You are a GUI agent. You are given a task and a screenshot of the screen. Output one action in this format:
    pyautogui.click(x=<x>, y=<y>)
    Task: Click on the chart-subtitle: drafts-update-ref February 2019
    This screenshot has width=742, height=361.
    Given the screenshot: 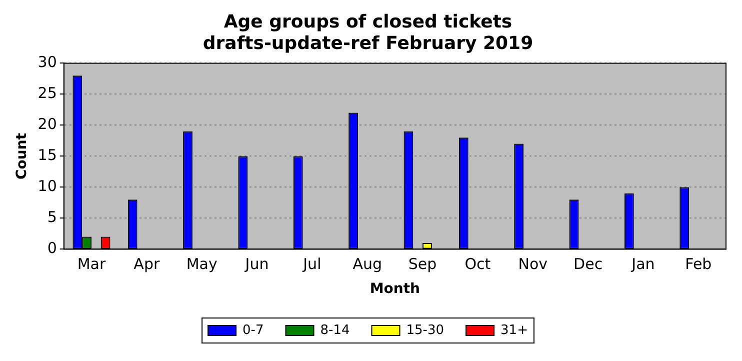 What is the action you would take?
    pyautogui.click(x=368, y=43)
    